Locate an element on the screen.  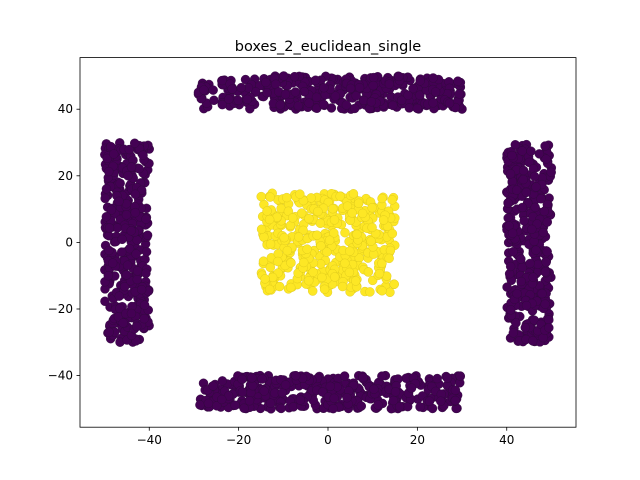
y-tick-label: 0 is located at coordinates (69, 242).